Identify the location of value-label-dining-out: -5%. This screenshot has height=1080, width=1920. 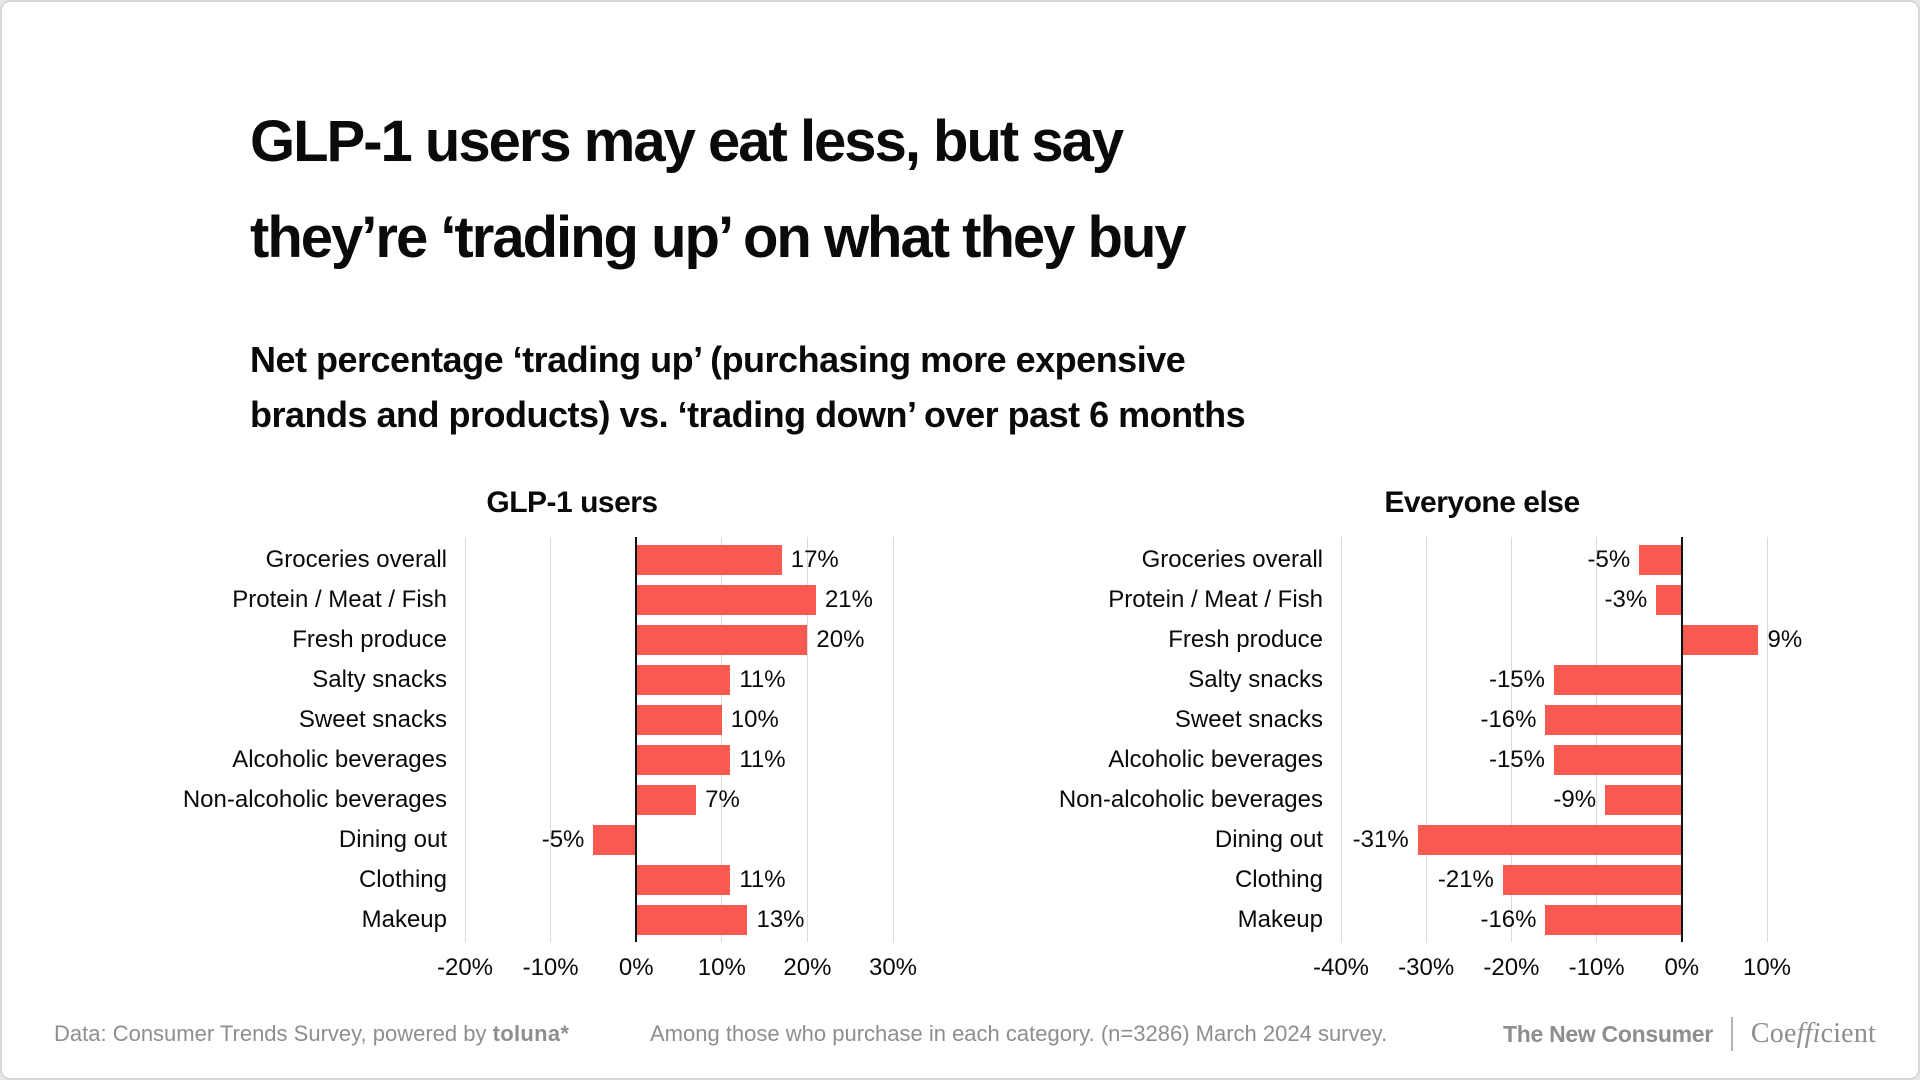
(563, 839).